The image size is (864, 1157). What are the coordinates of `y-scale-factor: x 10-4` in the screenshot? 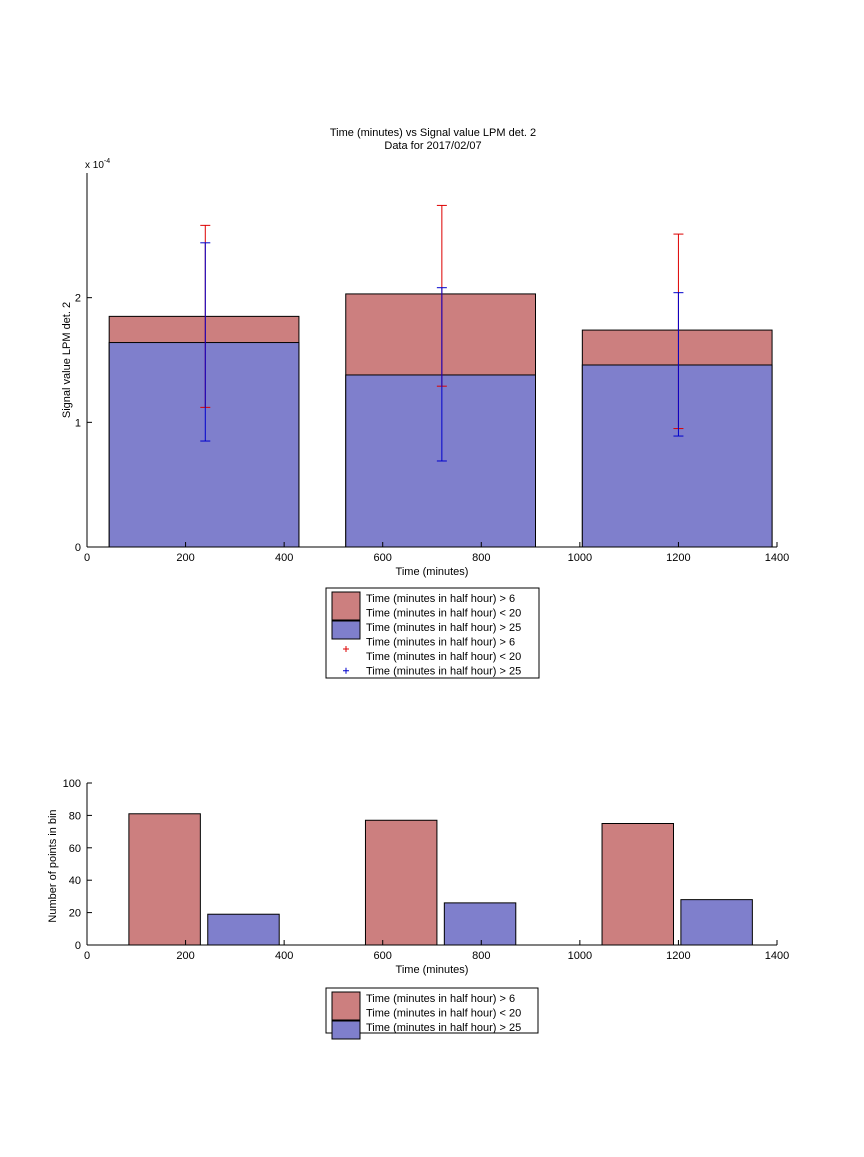 It's located at (97, 164).